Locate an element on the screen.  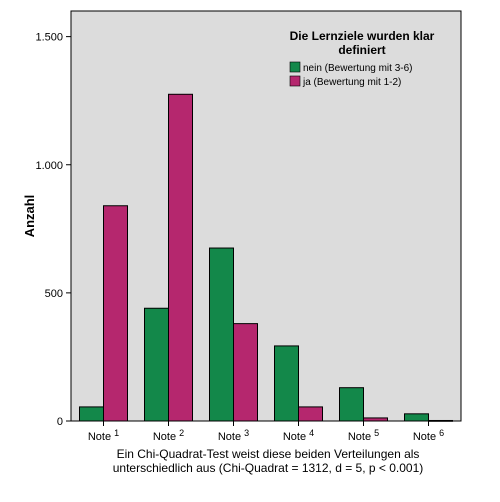
x-tick-label: Note 2 is located at coordinates (168, 435).